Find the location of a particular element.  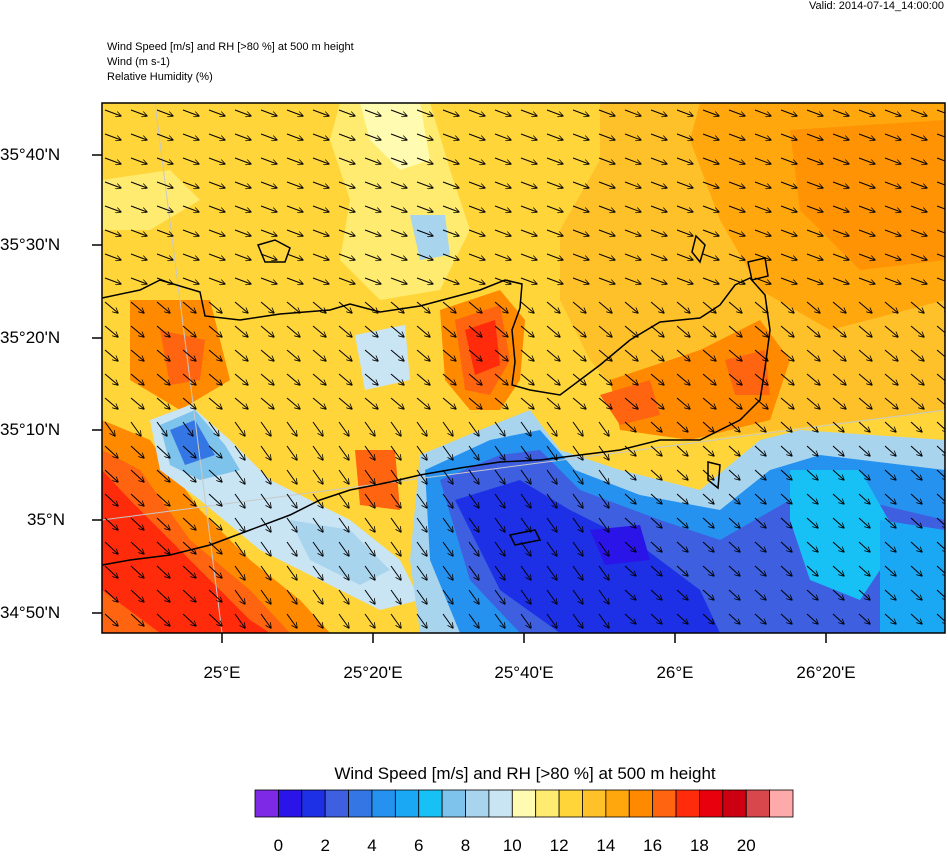

colorbar-label: 2 is located at coordinates (325, 845).